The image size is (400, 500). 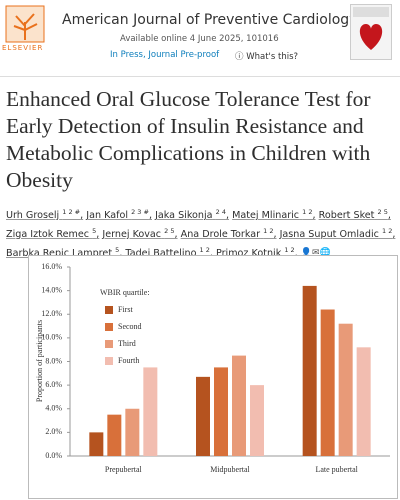 I want to click on author: Tadej Battelino 1 2, so click(x=169, y=252).